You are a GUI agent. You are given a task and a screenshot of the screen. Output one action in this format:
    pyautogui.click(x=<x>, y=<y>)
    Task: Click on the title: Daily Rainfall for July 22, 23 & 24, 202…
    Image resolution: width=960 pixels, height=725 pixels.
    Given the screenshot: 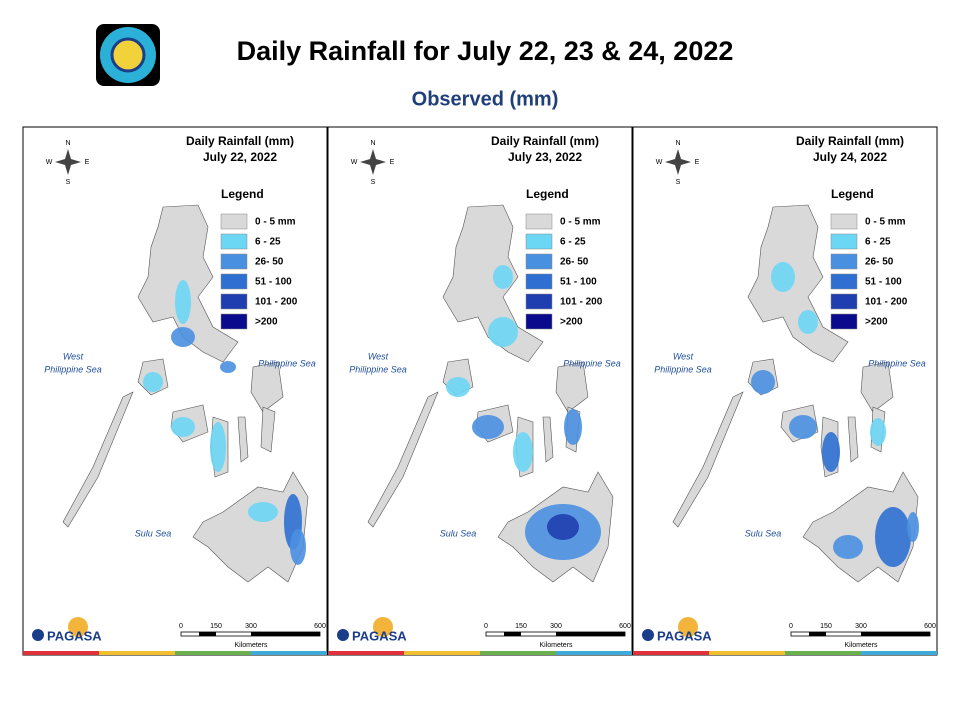 What is the action you would take?
    pyautogui.click(x=485, y=51)
    